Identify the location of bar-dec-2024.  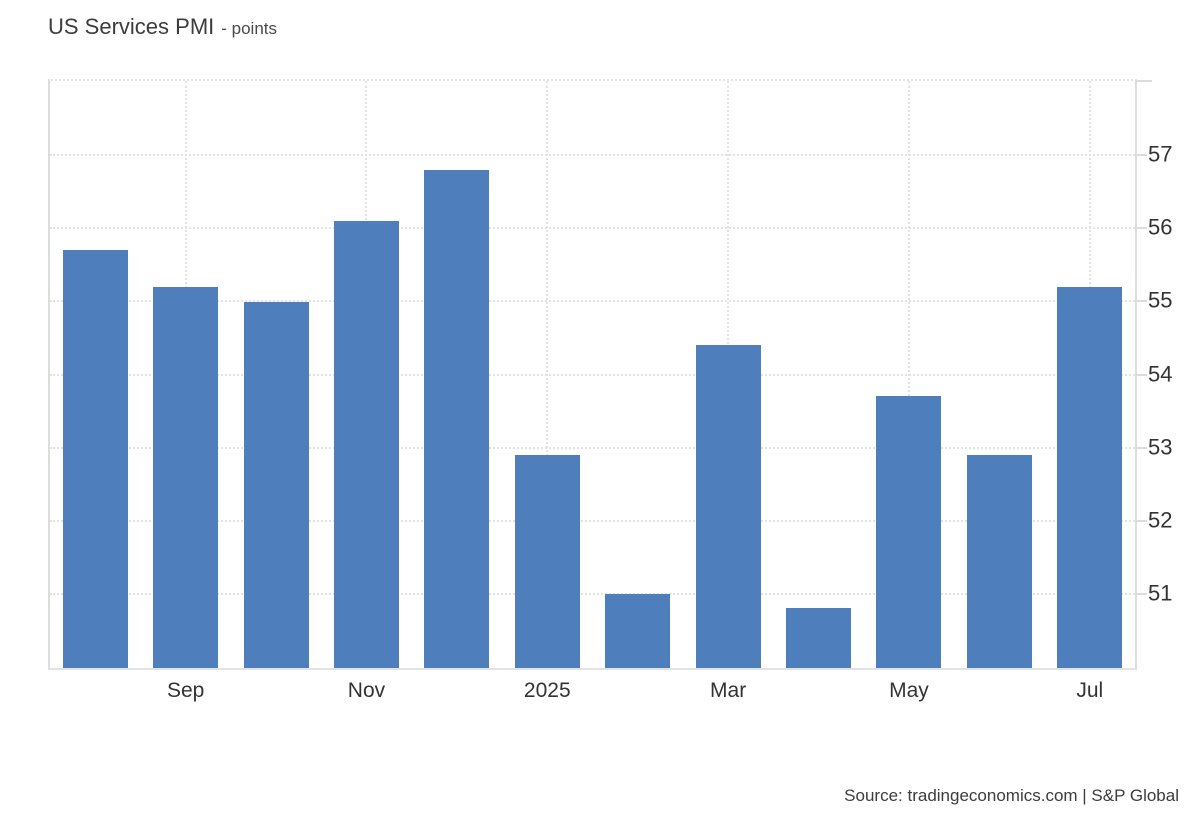
(457, 419).